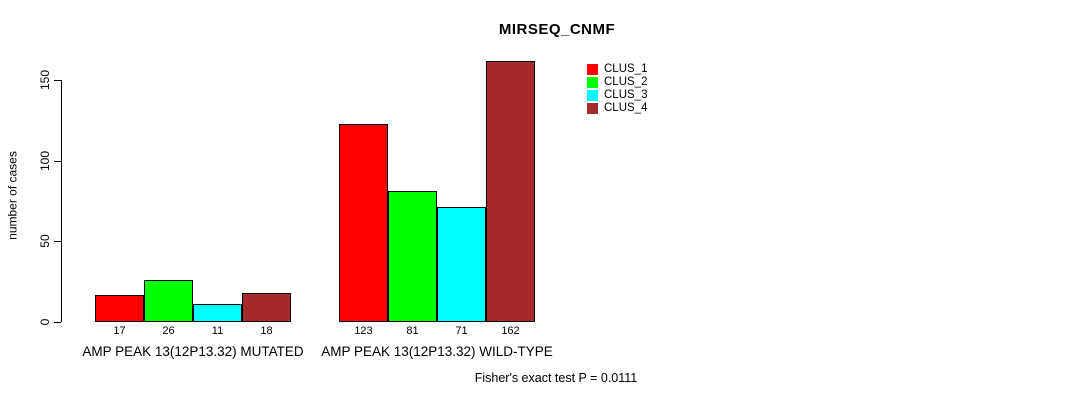  I want to click on legend-row: CLUS_3, so click(617, 95).